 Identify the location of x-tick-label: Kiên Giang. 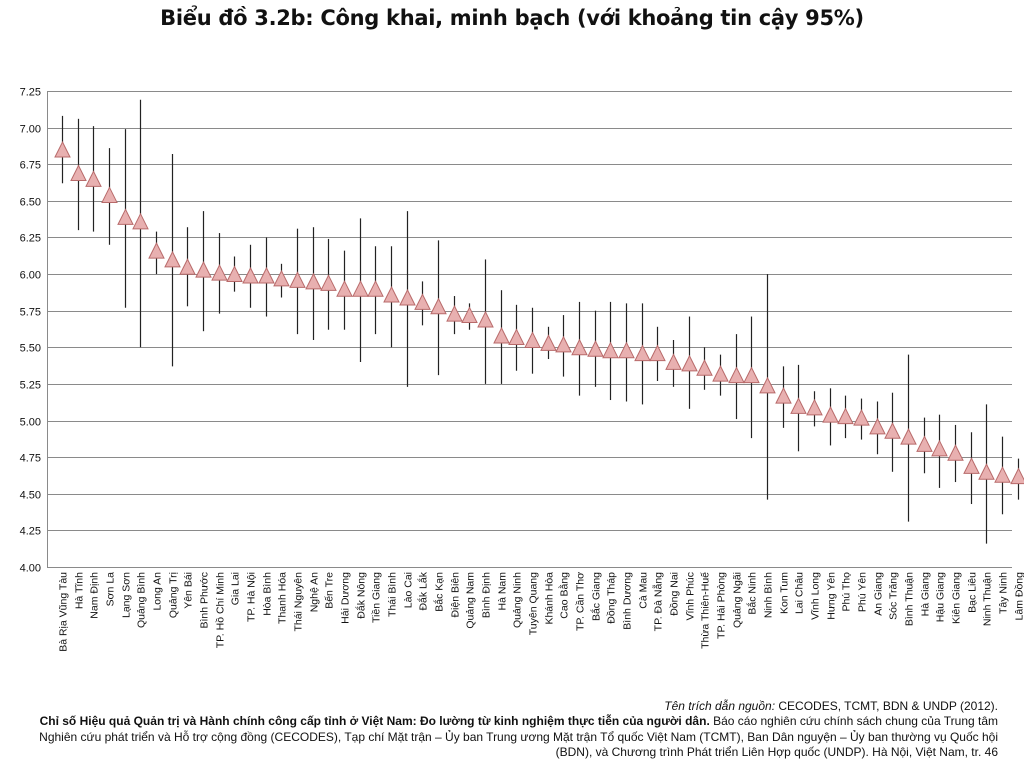
(957, 598).